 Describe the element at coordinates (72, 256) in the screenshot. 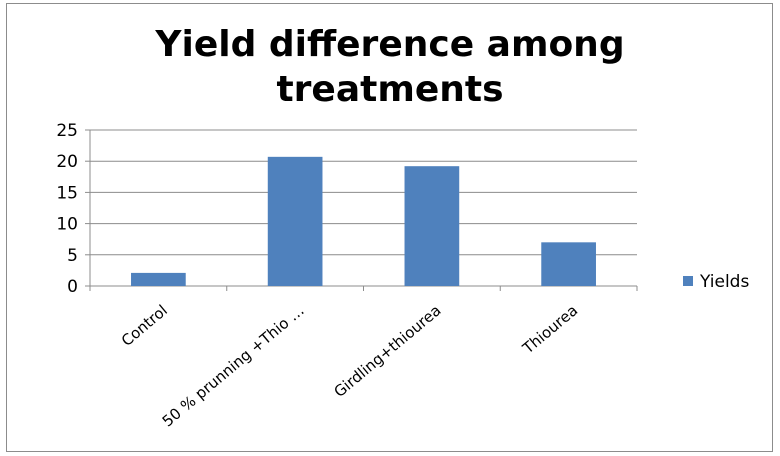

I see `y-tick-label: 5` at that location.